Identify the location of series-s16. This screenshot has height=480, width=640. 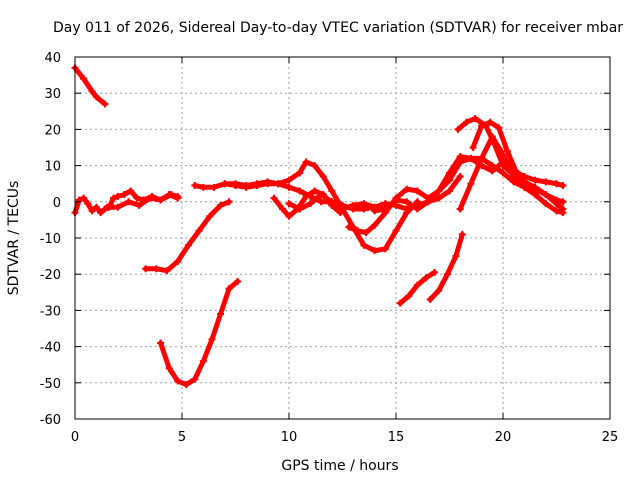
(446, 267).